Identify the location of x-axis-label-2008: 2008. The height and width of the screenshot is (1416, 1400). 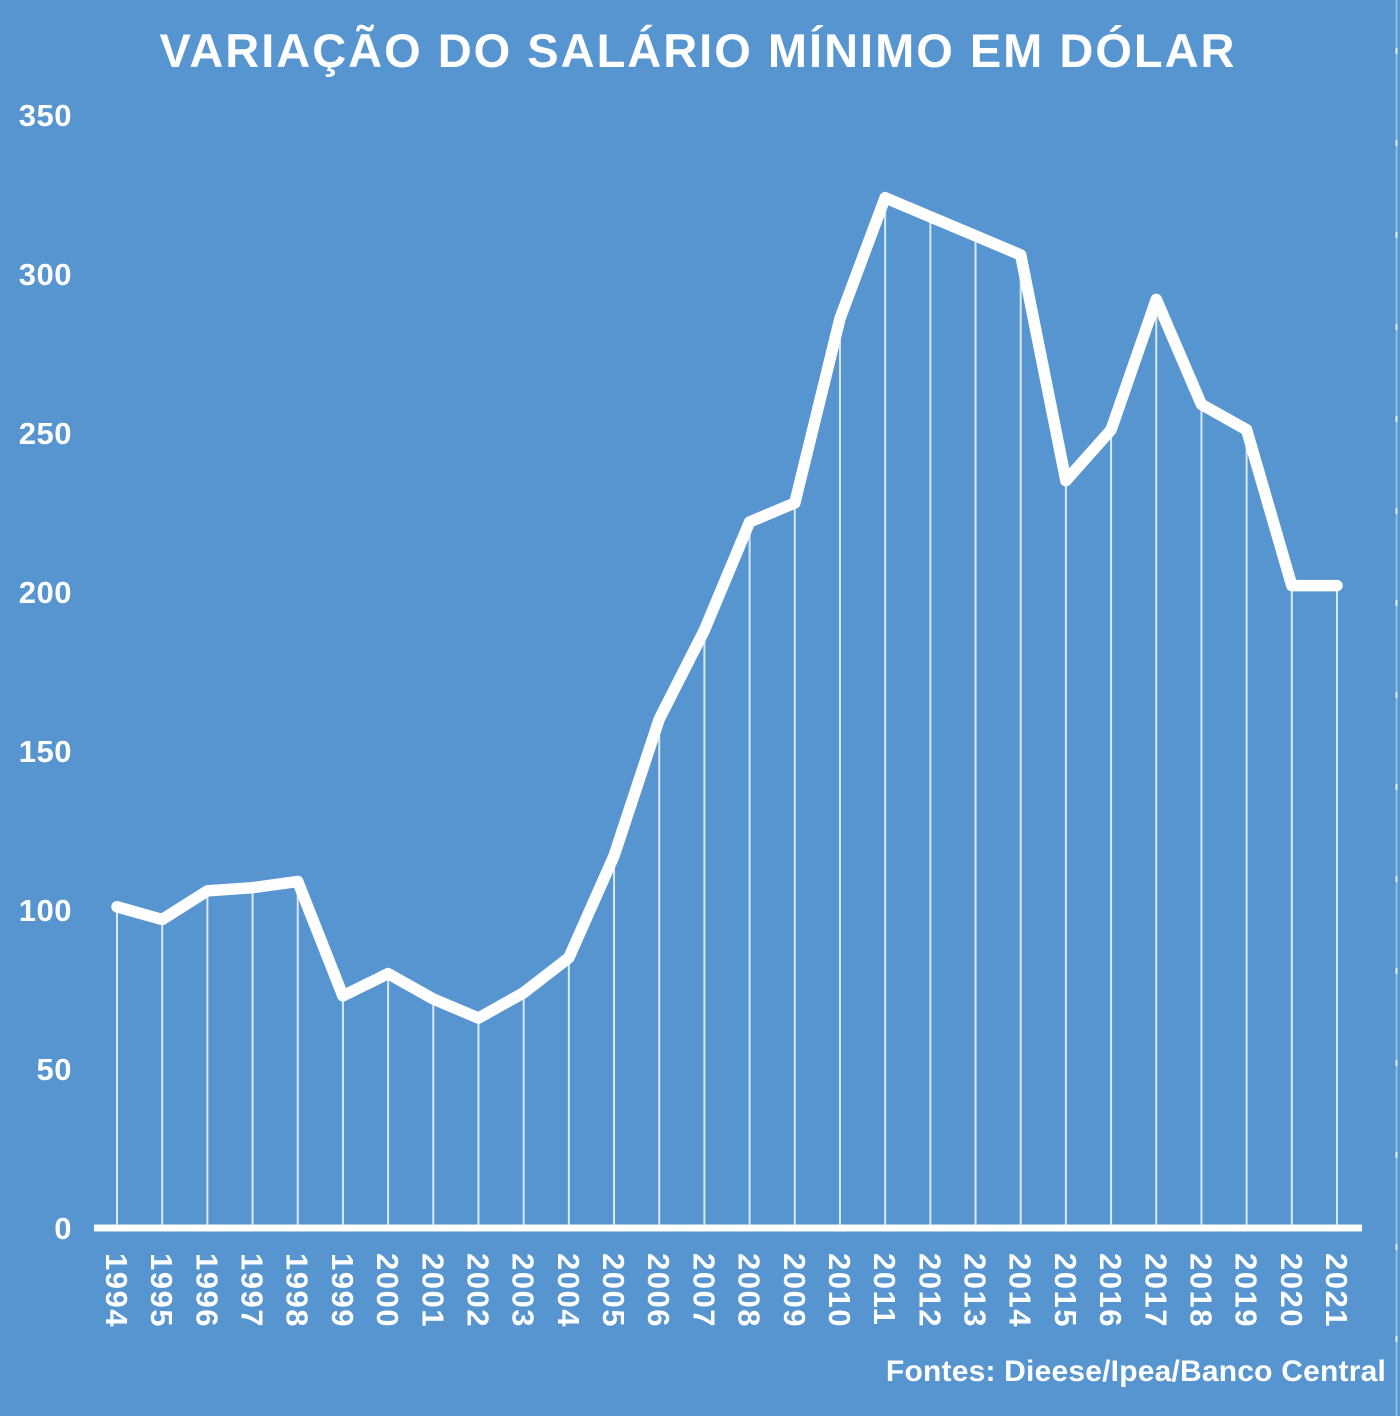
(749, 1290).